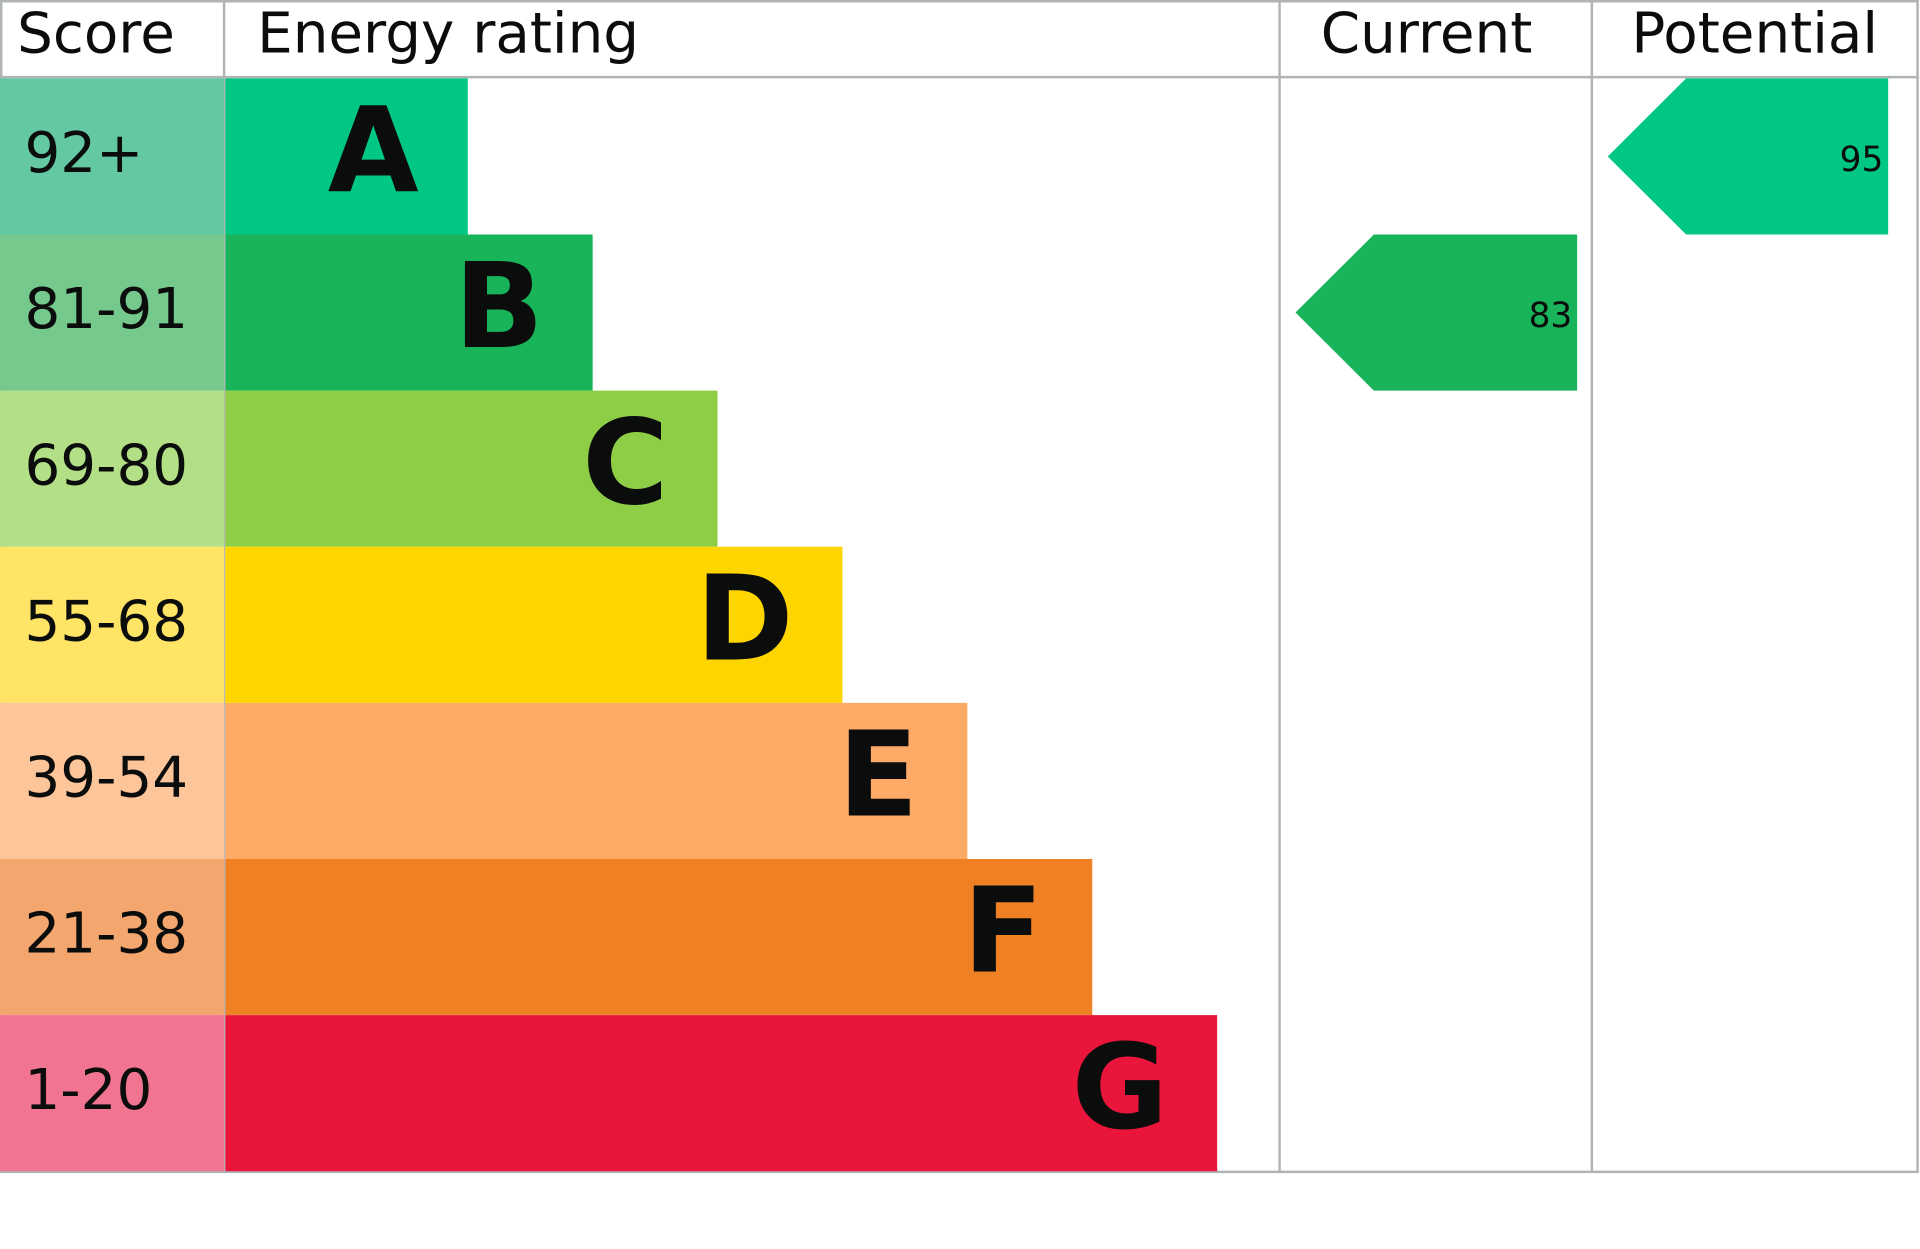 The width and height of the screenshot is (1920, 1249). Describe the element at coordinates (106, 309) in the screenshot. I see `score-label: 81-91` at that location.